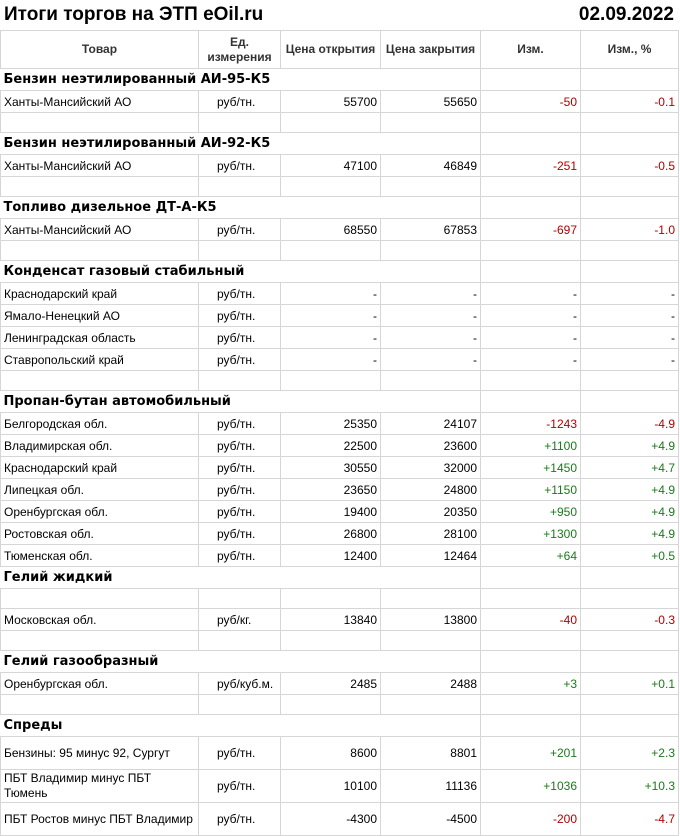  What do you see at coordinates (99, 786) in the screenshot?
I see `region: ПБТ Владимир минус ПБТ Тюмень` at bounding box center [99, 786].